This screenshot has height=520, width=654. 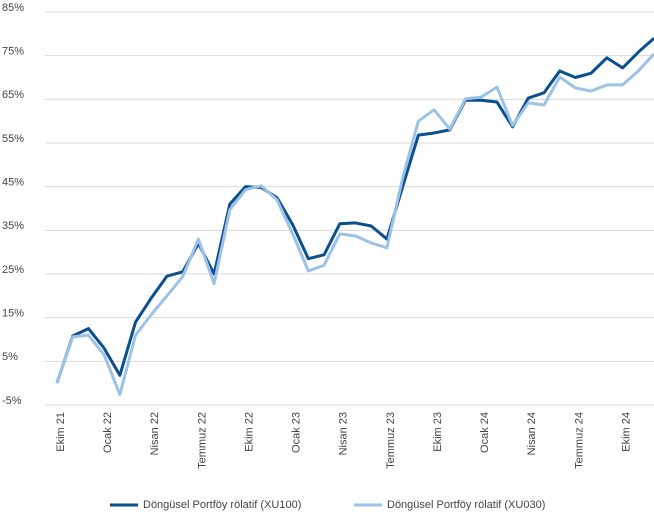 I want to click on y-tick-label: 85%, so click(x=13, y=8).